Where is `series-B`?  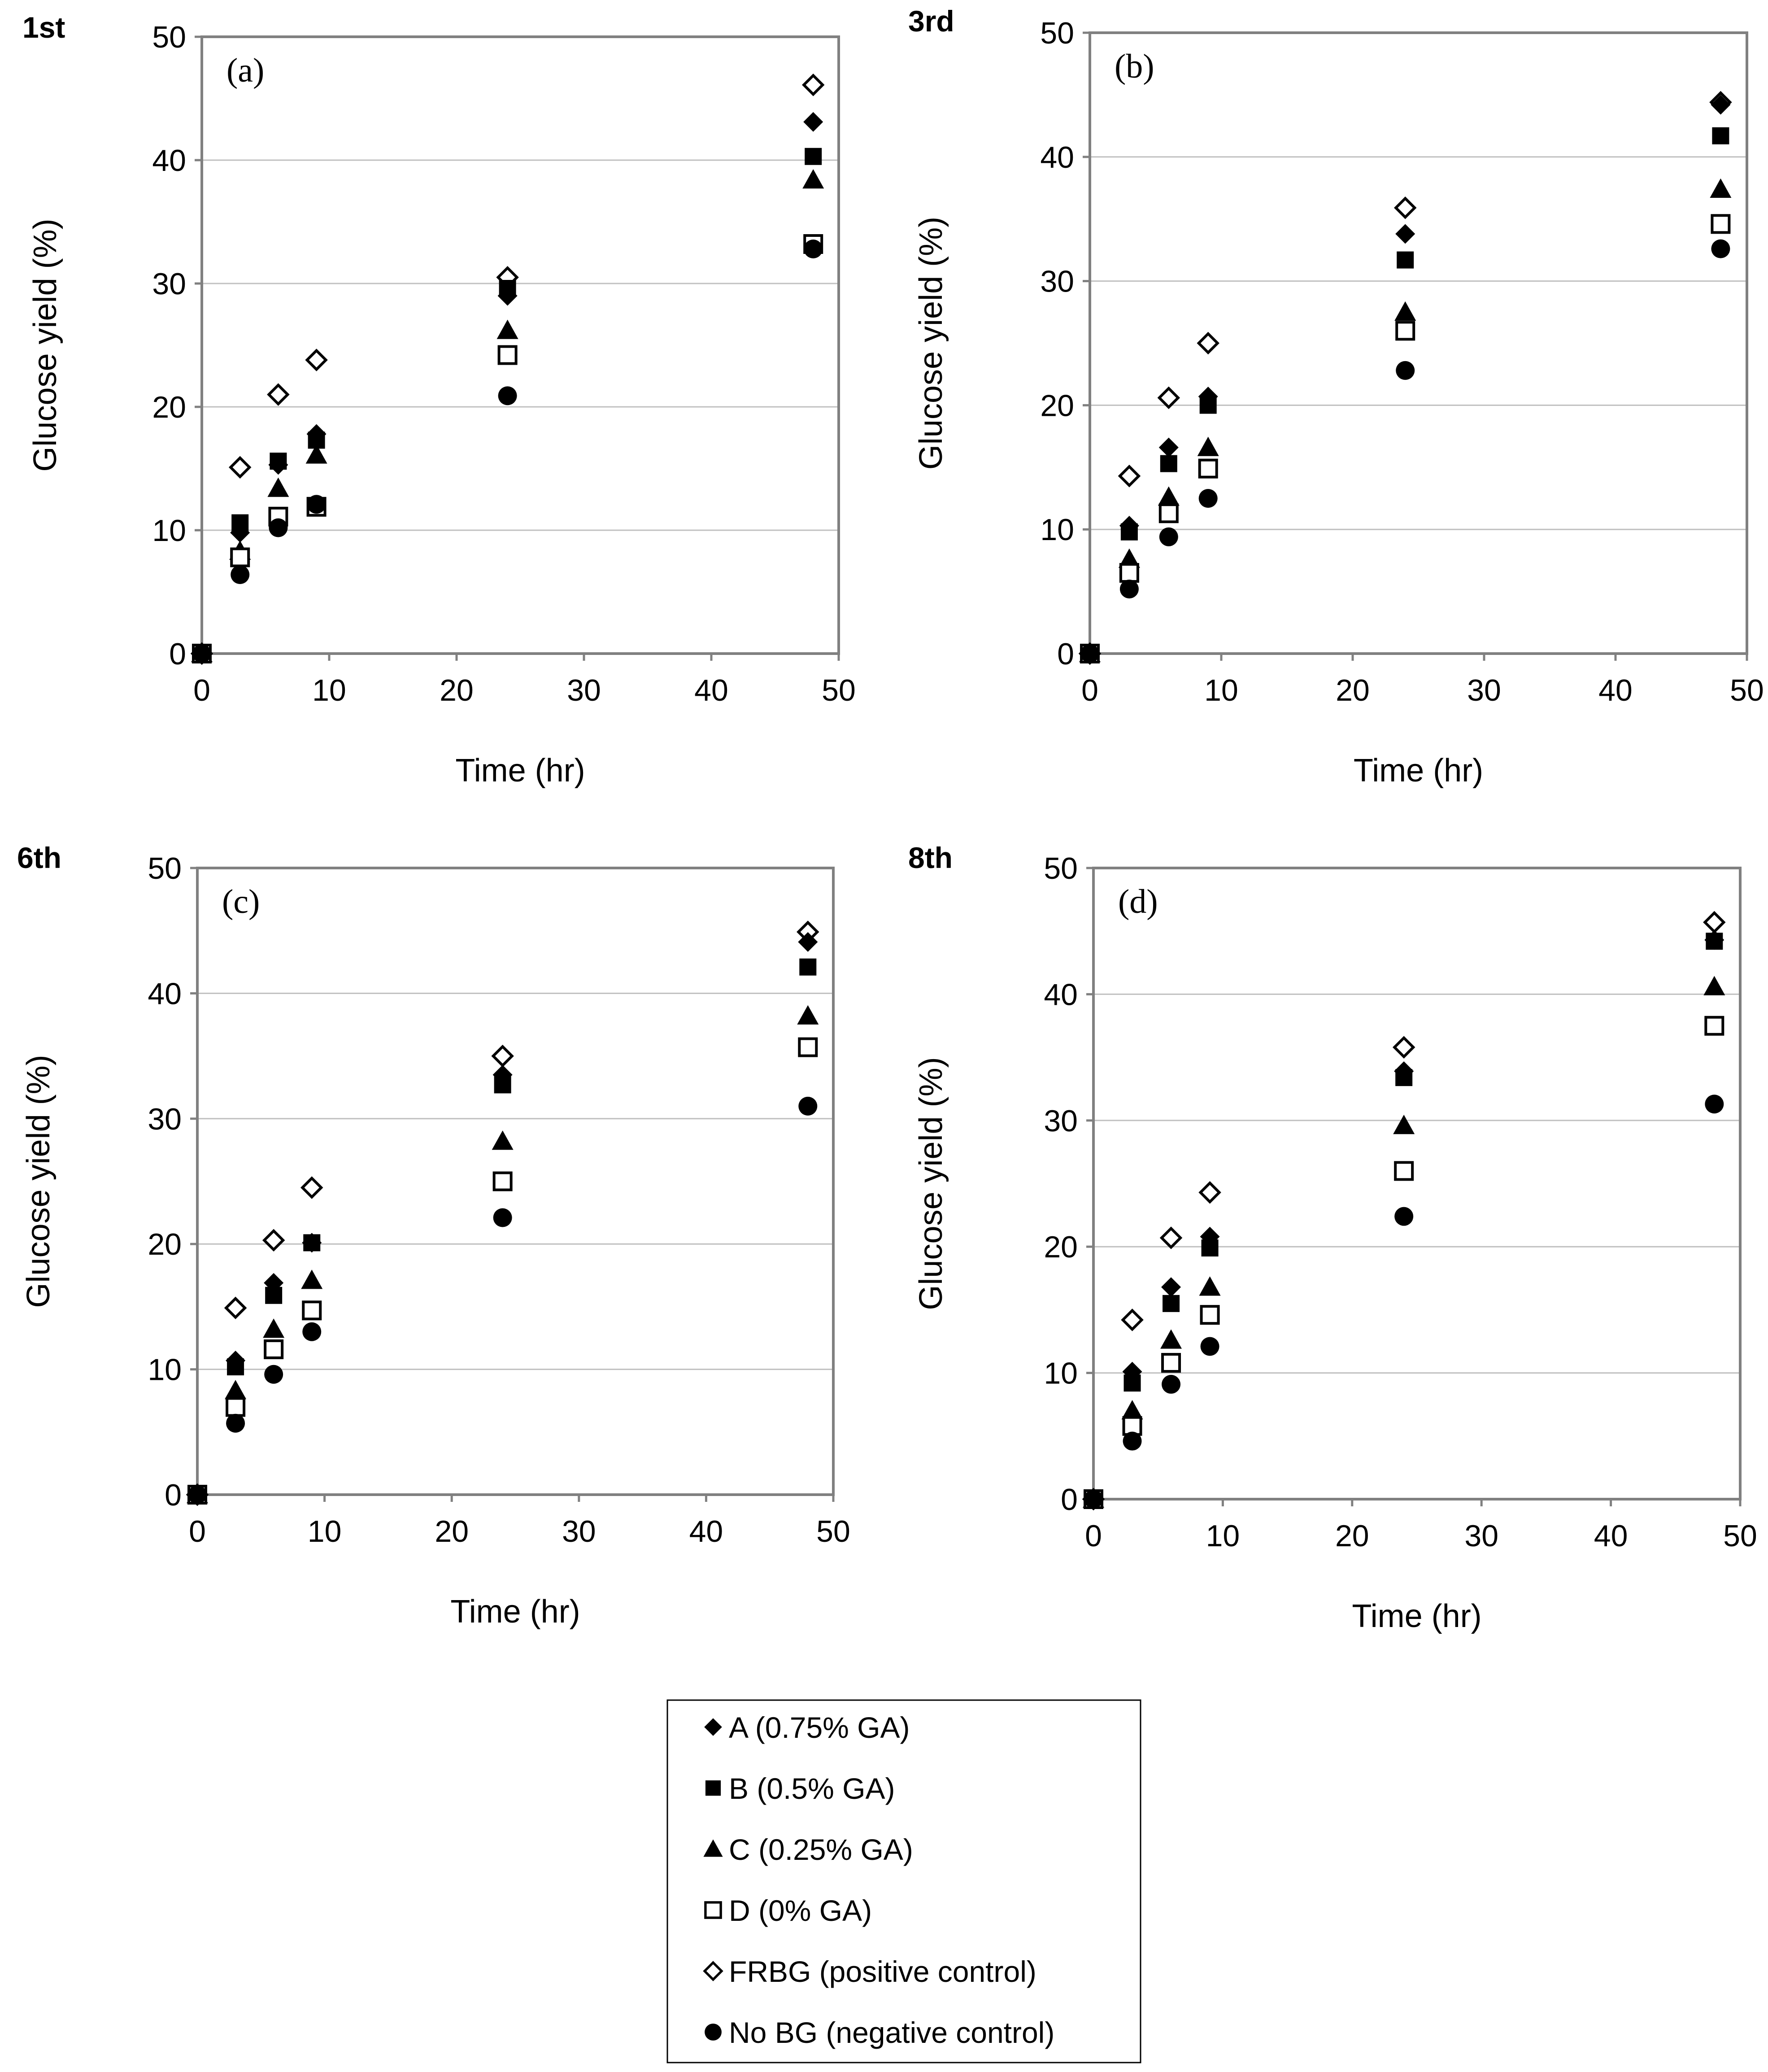 series-B is located at coordinates (1404, 1221).